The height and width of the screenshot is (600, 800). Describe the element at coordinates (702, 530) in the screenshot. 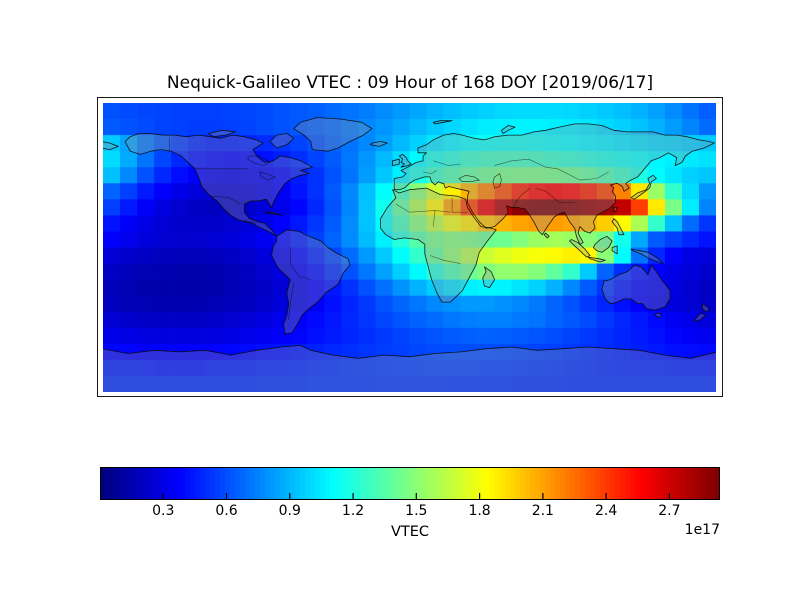

I see `colorbar-scale-multiplier: 1e17` at that location.